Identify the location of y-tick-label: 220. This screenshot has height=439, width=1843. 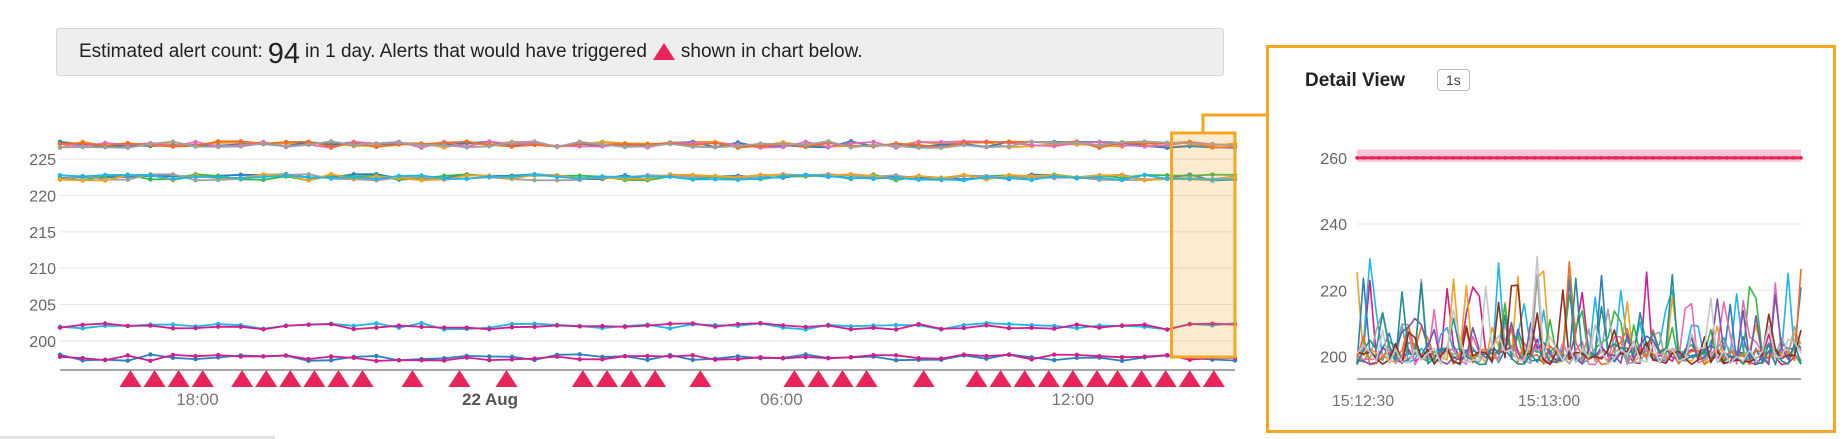
(42, 196).